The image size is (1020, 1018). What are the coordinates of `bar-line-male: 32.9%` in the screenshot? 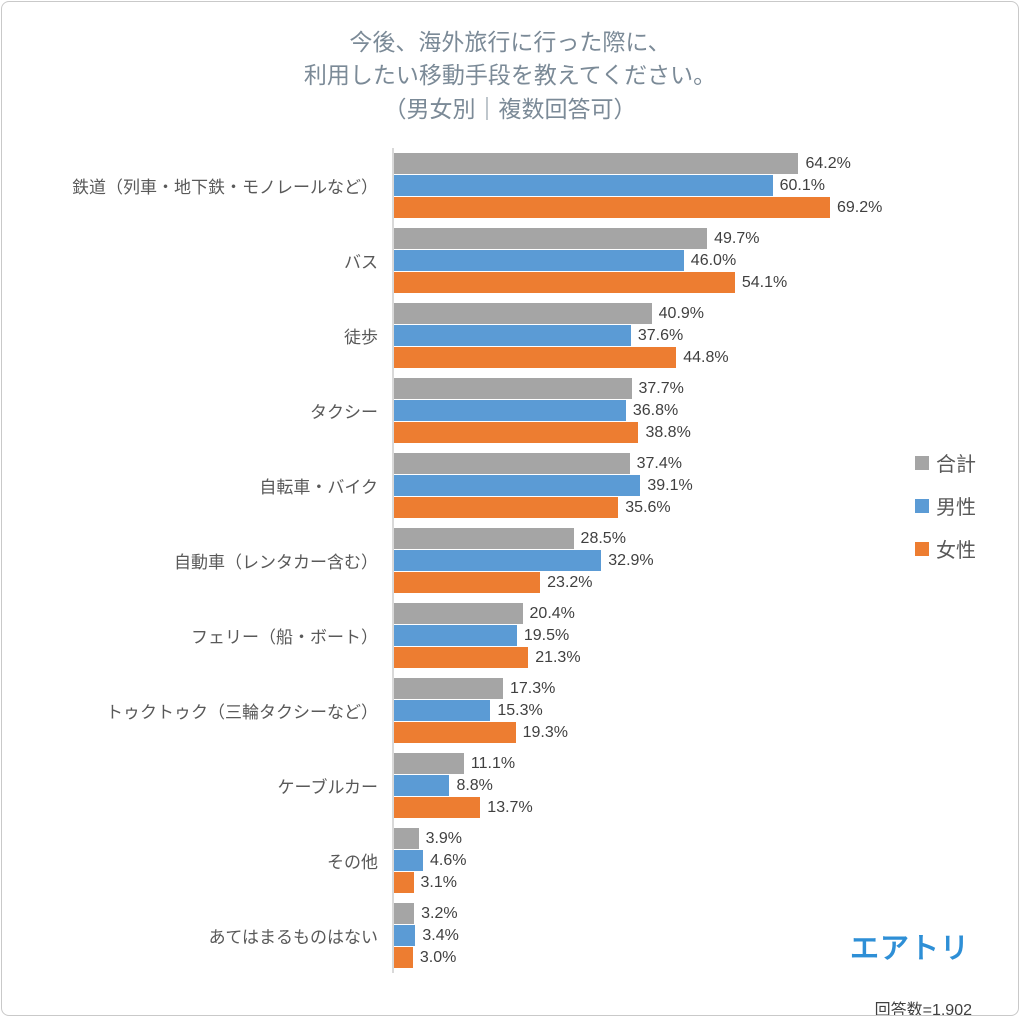 It's located at (706, 561).